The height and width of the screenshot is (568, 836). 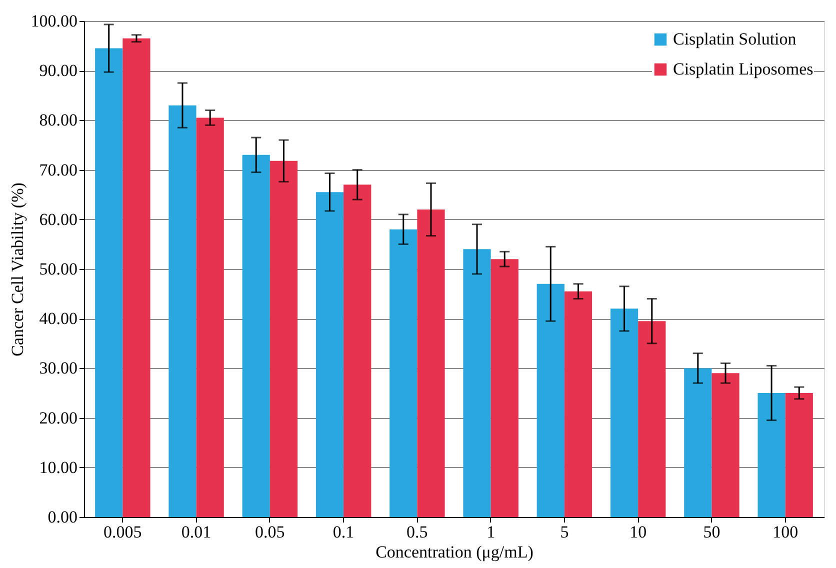 I want to click on x-tick-label: 50, so click(x=711, y=532).